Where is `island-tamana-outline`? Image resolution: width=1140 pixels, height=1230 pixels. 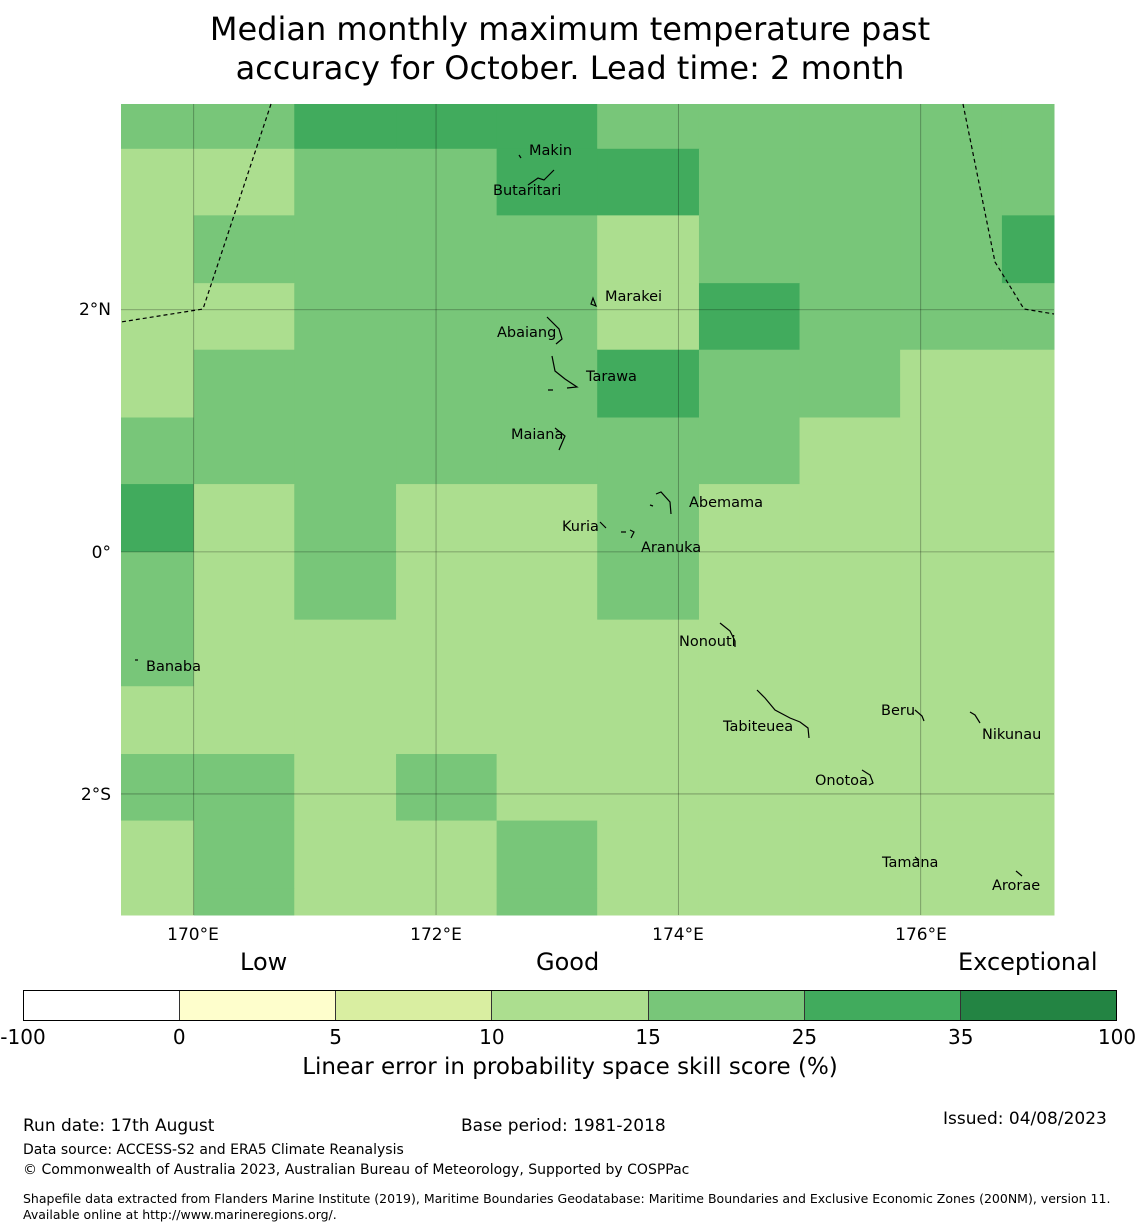 island-tamana-outline is located at coordinates (917, 858).